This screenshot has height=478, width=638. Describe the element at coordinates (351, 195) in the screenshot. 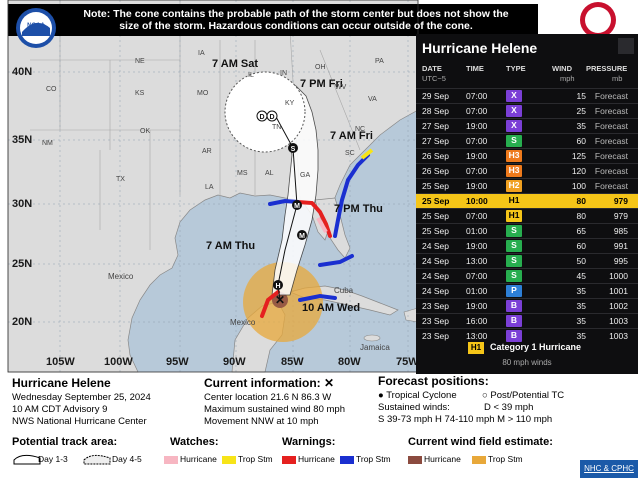

I see `trop-storm-warning-atlantic` at that location.